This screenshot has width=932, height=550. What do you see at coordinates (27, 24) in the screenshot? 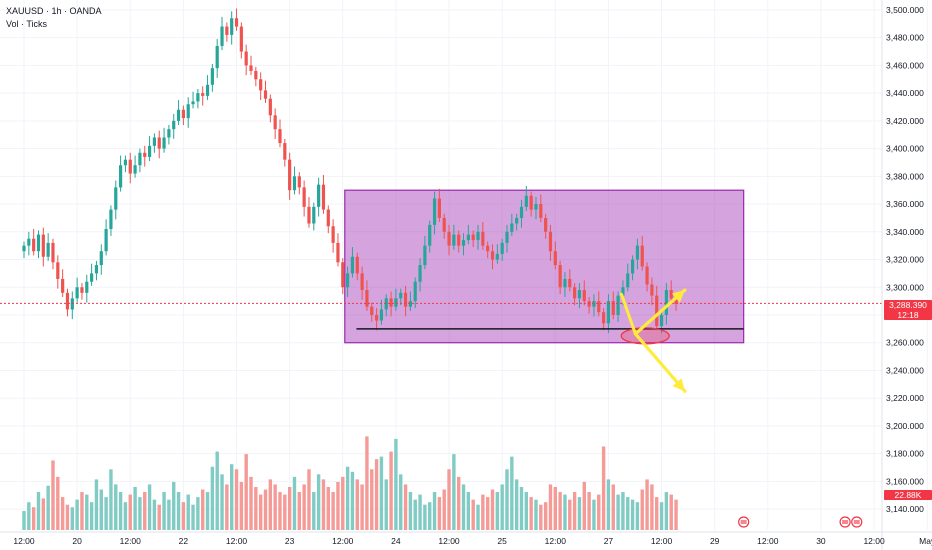
I see `volume-title: Vol · Ticks` at bounding box center [27, 24].